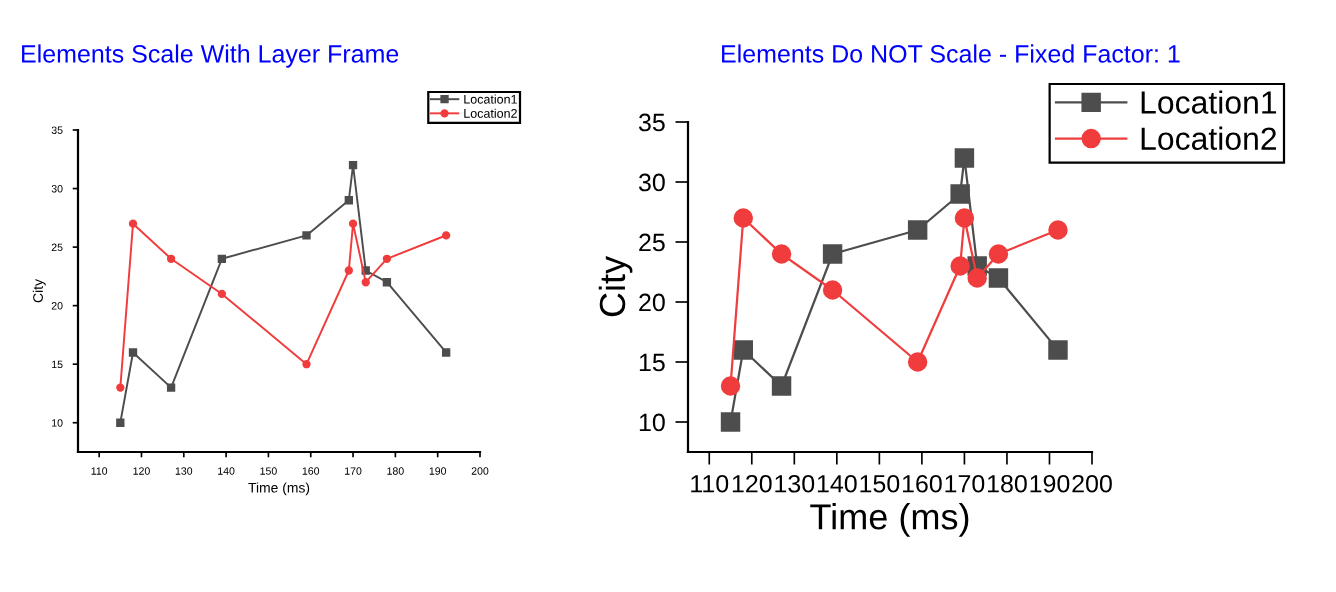 This screenshot has width=1336, height=592. I want to click on x-tick-label: 190, so click(1050, 483).